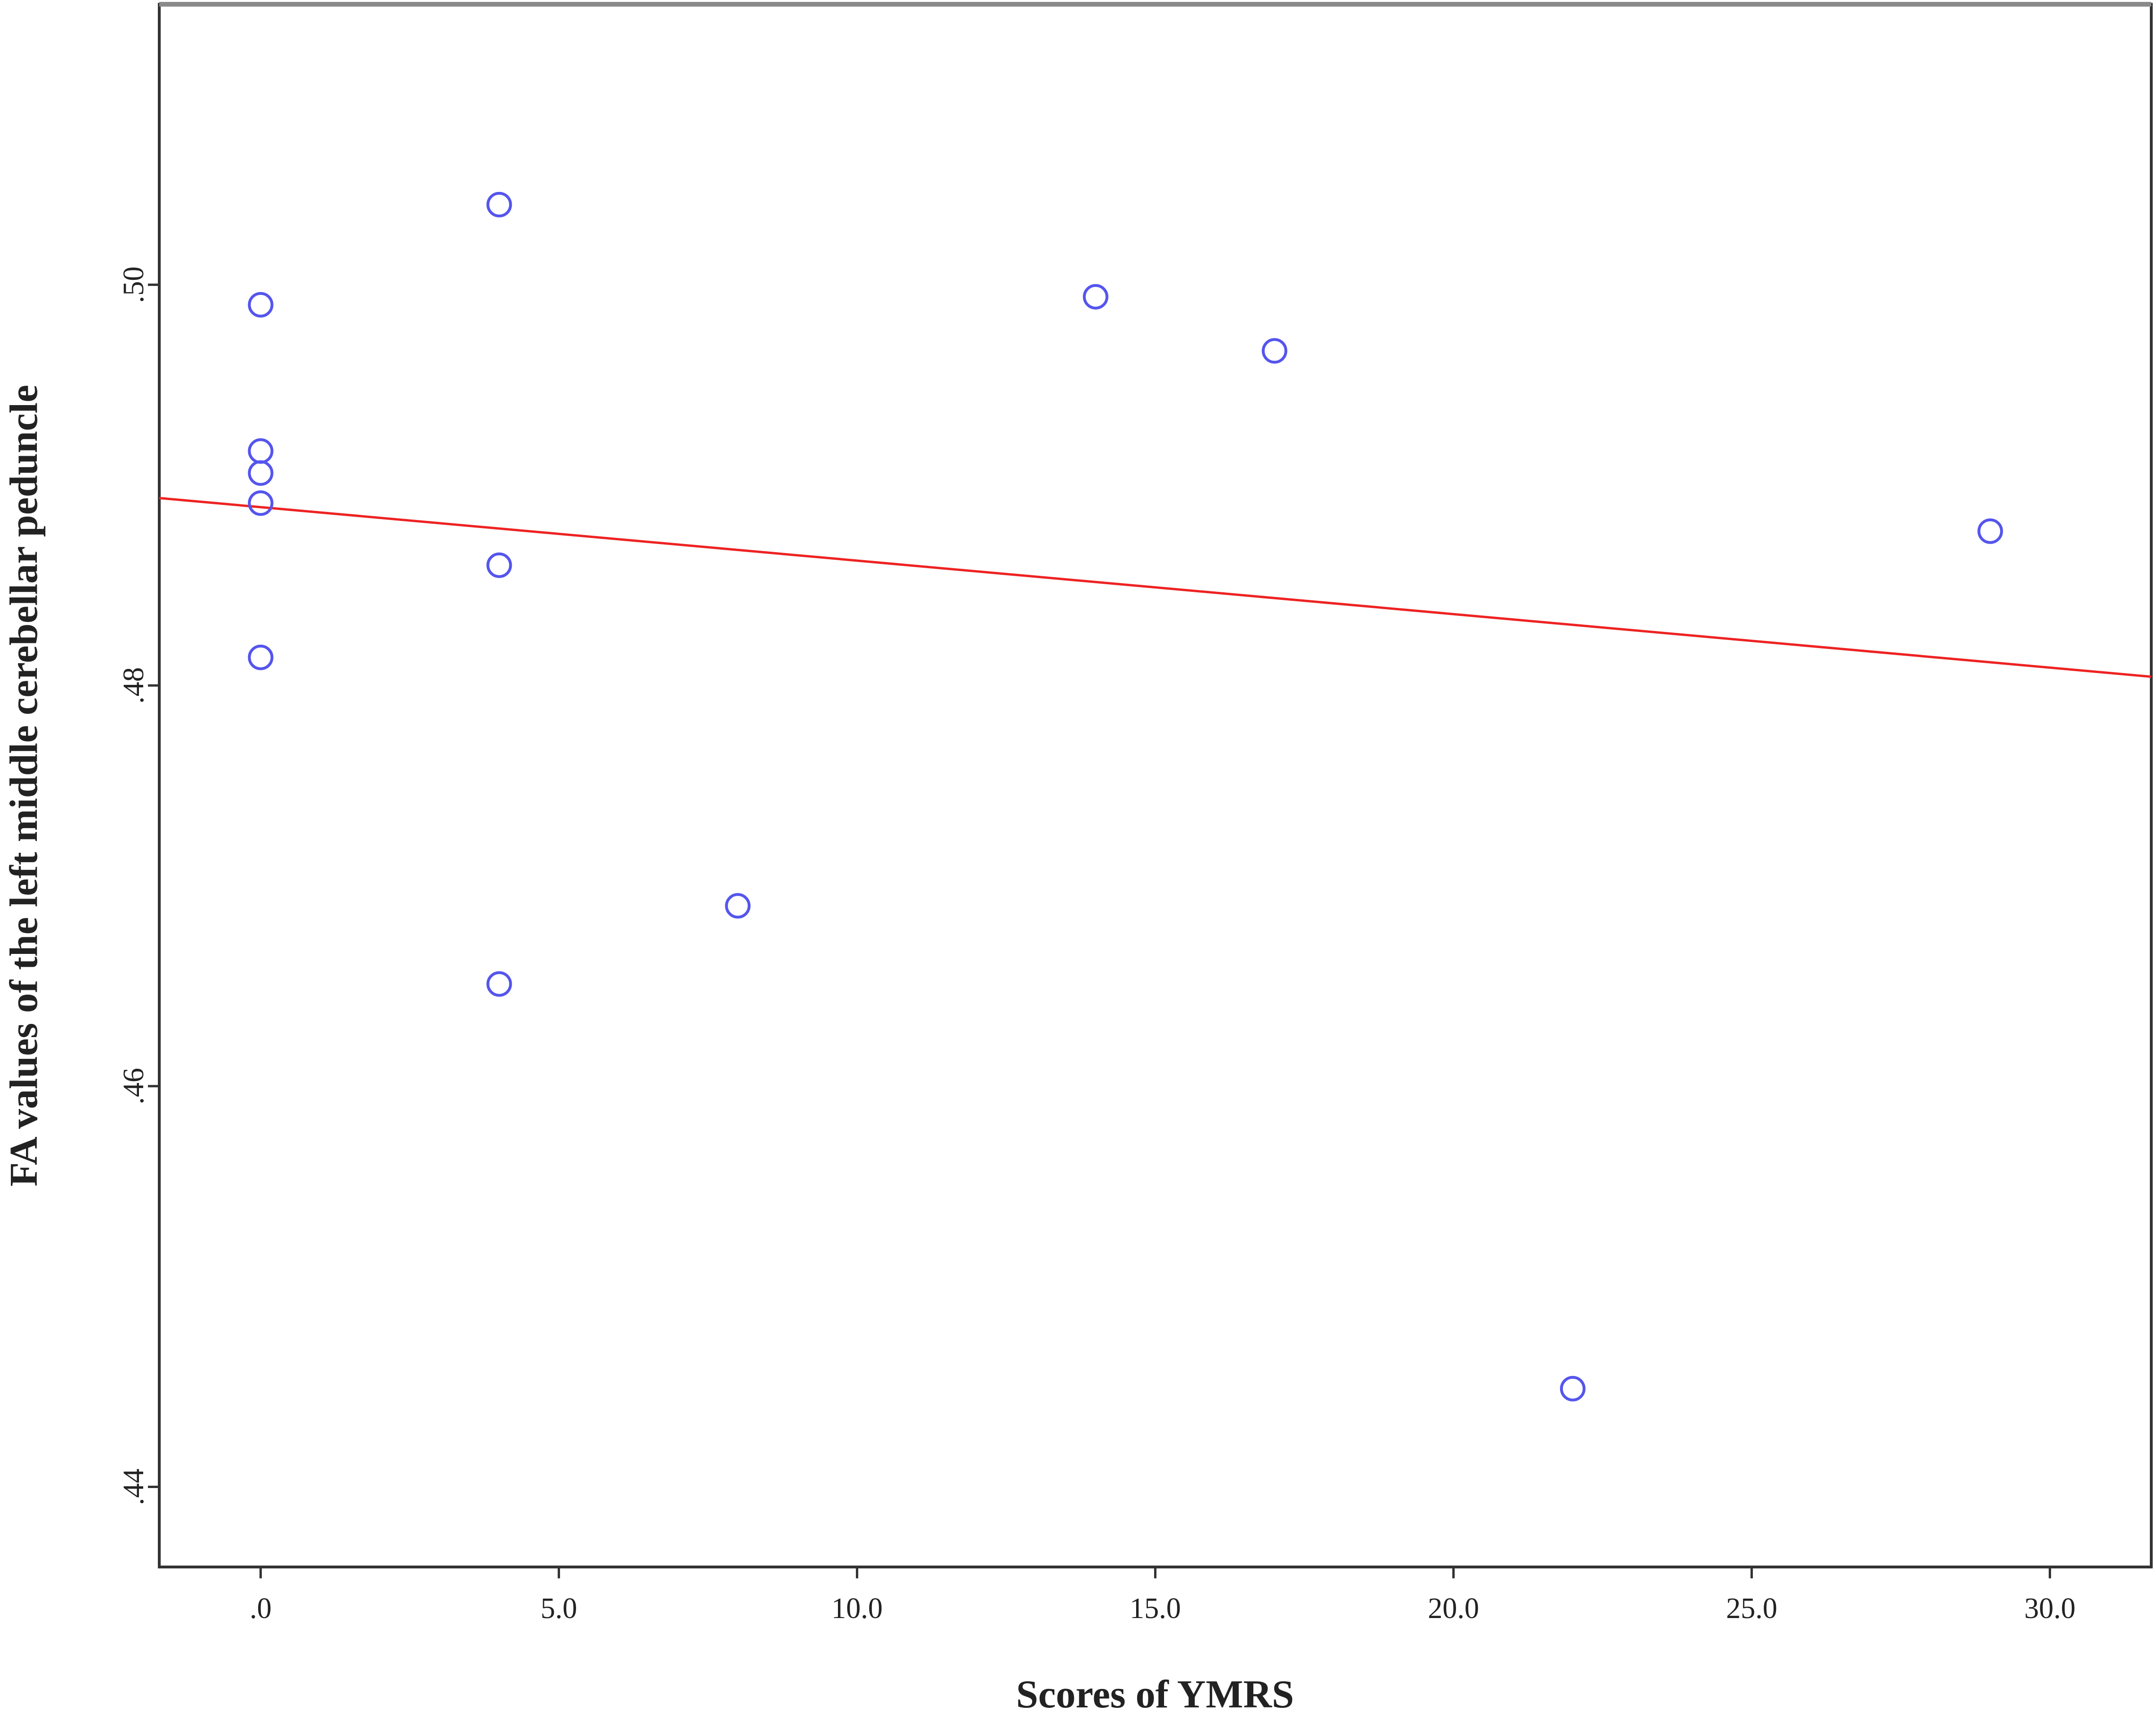 The image size is (2156, 1714). What do you see at coordinates (1453, 1609) in the screenshot?
I see `x-tick-label: 20.0` at bounding box center [1453, 1609].